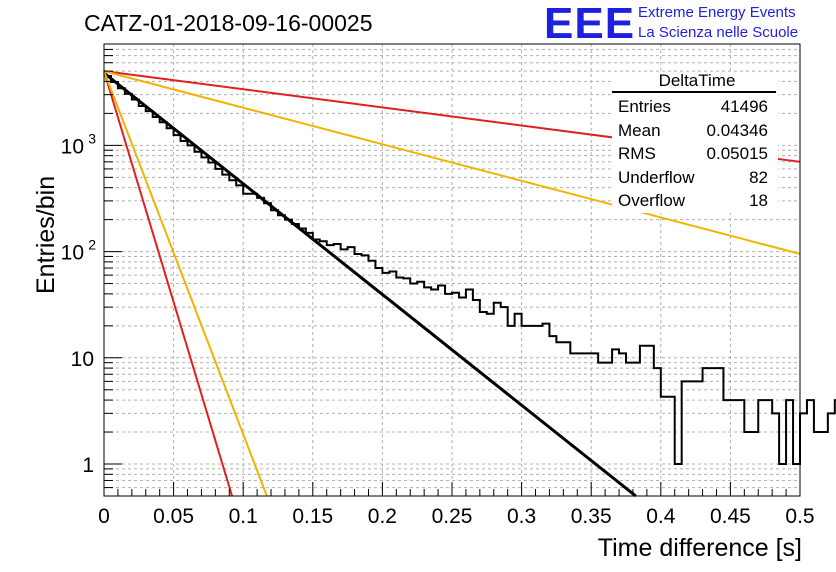 The image size is (836, 572). Describe the element at coordinates (92, 245) in the screenshot. I see `y-tick-exponent: 2` at that location.